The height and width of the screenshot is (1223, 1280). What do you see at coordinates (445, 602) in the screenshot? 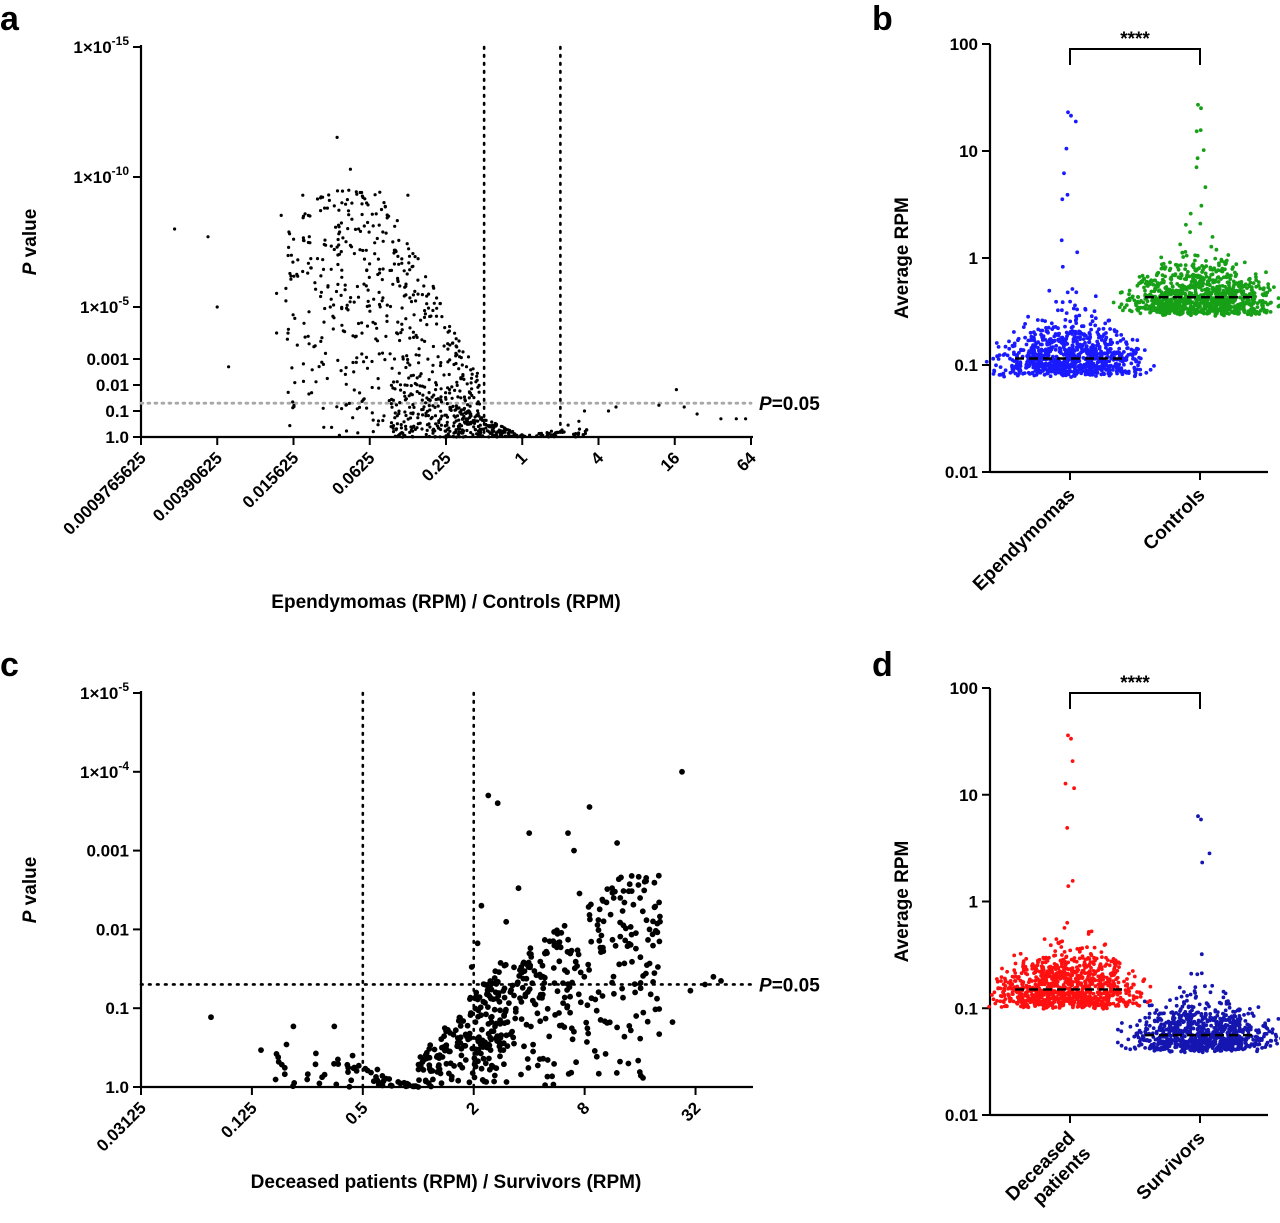
I see `x-axis-label: Ependymomas (RPM) / Controls (RPM)` at bounding box center [445, 602].